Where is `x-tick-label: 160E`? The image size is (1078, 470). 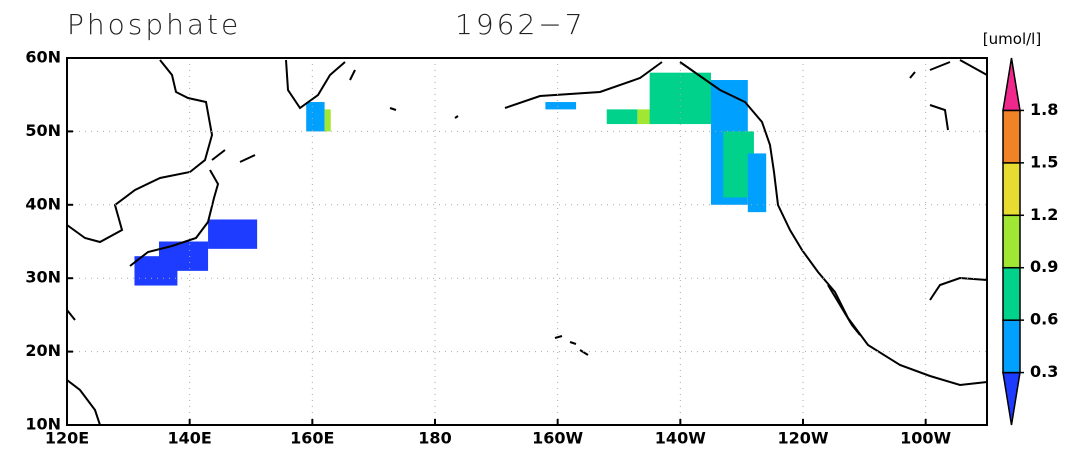
x-tick-label: 160E is located at coordinates (312, 438).